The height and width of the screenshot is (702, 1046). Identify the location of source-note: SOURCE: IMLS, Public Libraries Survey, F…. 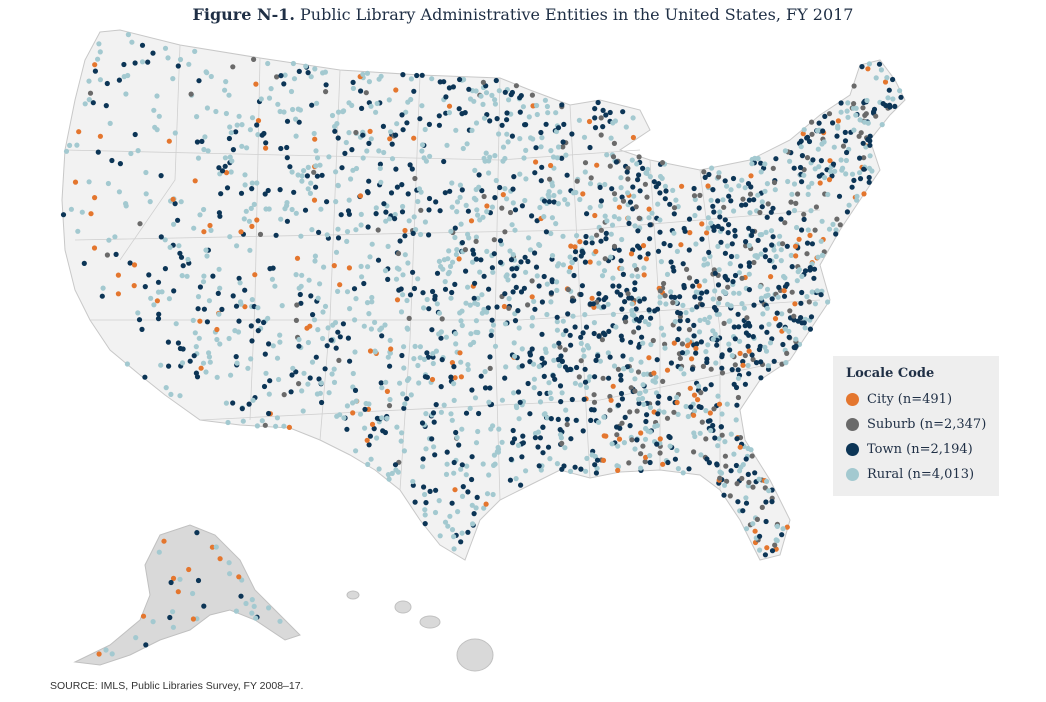
(177, 686).